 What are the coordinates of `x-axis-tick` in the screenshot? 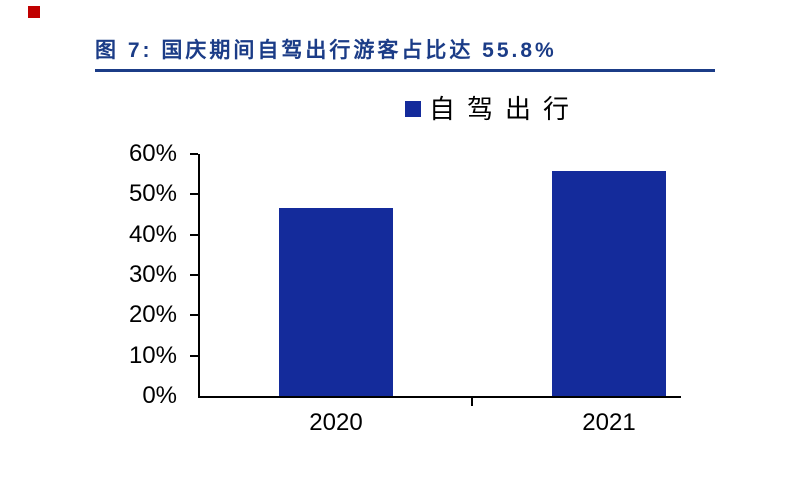 It's located at (472, 402).